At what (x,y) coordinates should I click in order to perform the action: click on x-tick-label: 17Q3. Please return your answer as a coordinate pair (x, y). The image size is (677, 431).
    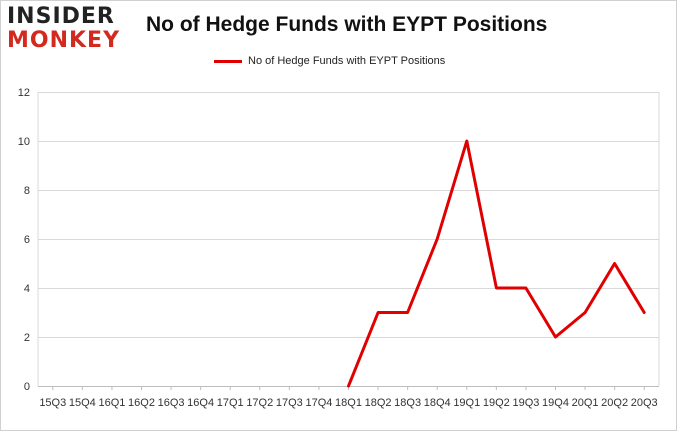
    Looking at the image, I should click on (289, 403).